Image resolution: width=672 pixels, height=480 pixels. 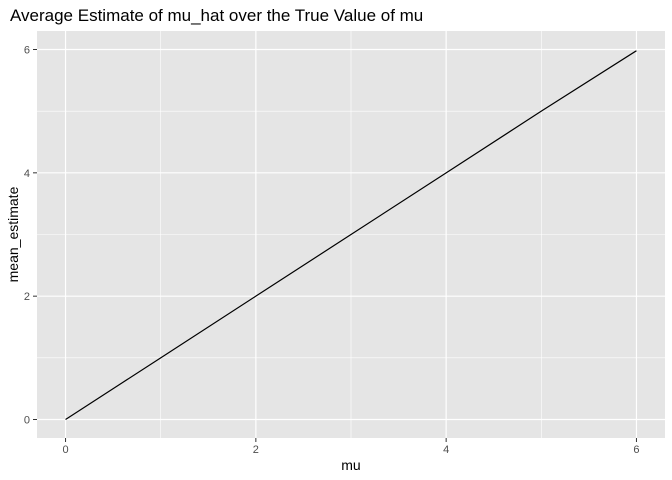 I want to click on y-tick-label: 4, so click(x=27, y=174).